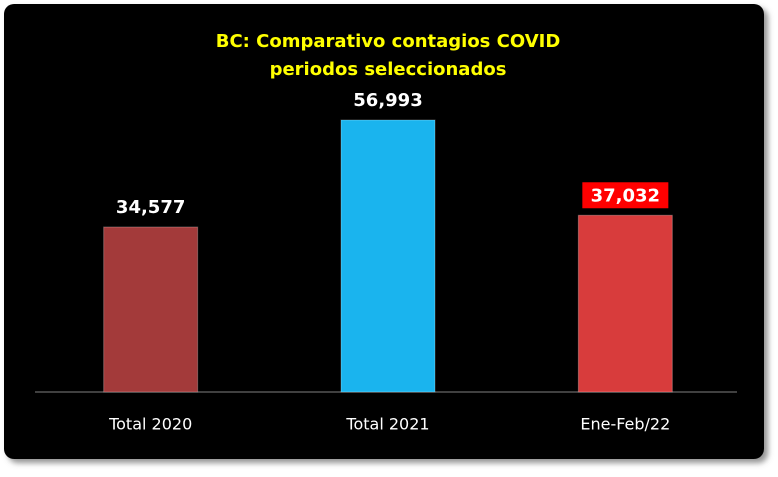  I want to click on value-label-box, so click(625, 195).